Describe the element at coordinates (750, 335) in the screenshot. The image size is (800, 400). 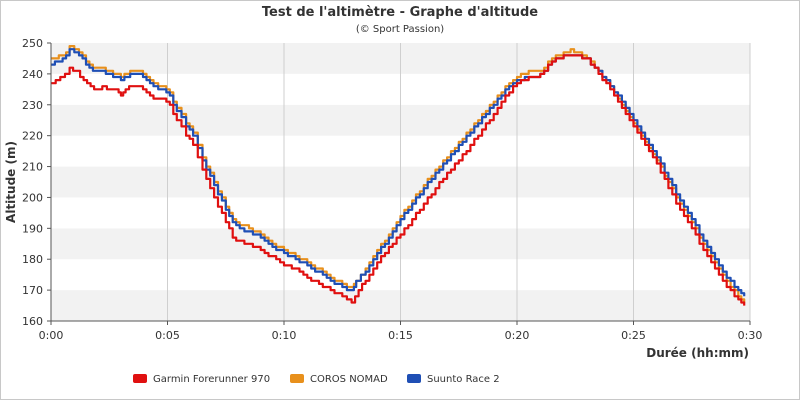
I see `x-tick-label: 0:30` at that location.